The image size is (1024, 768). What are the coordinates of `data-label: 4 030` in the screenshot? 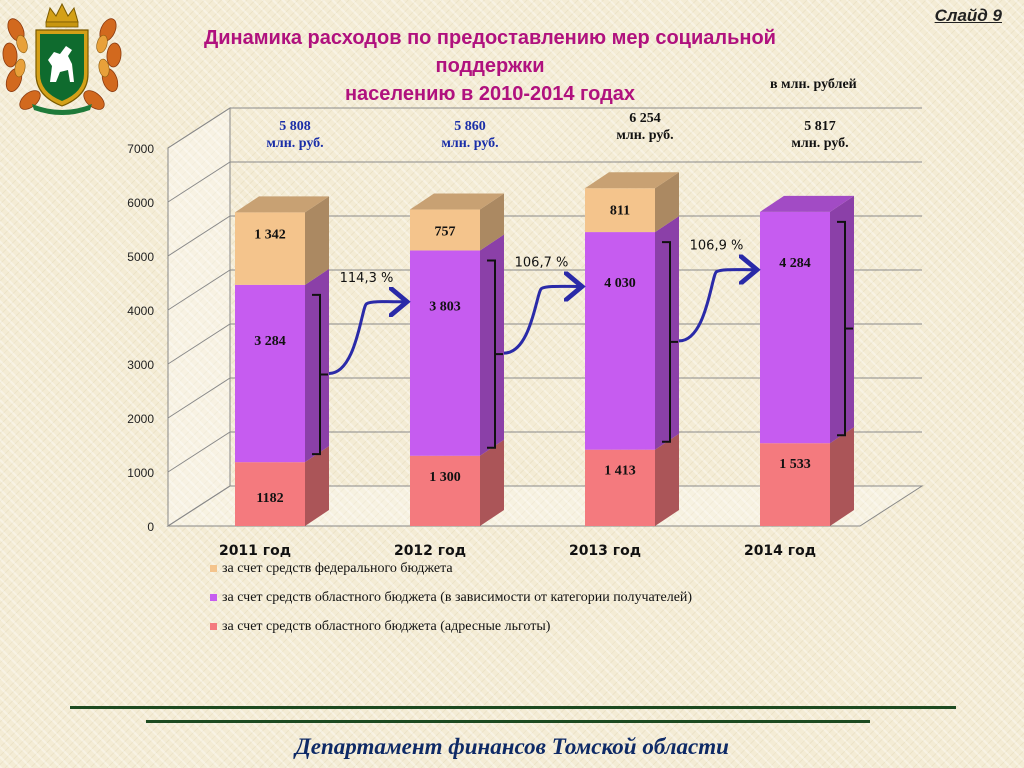 It's located at (620, 283).